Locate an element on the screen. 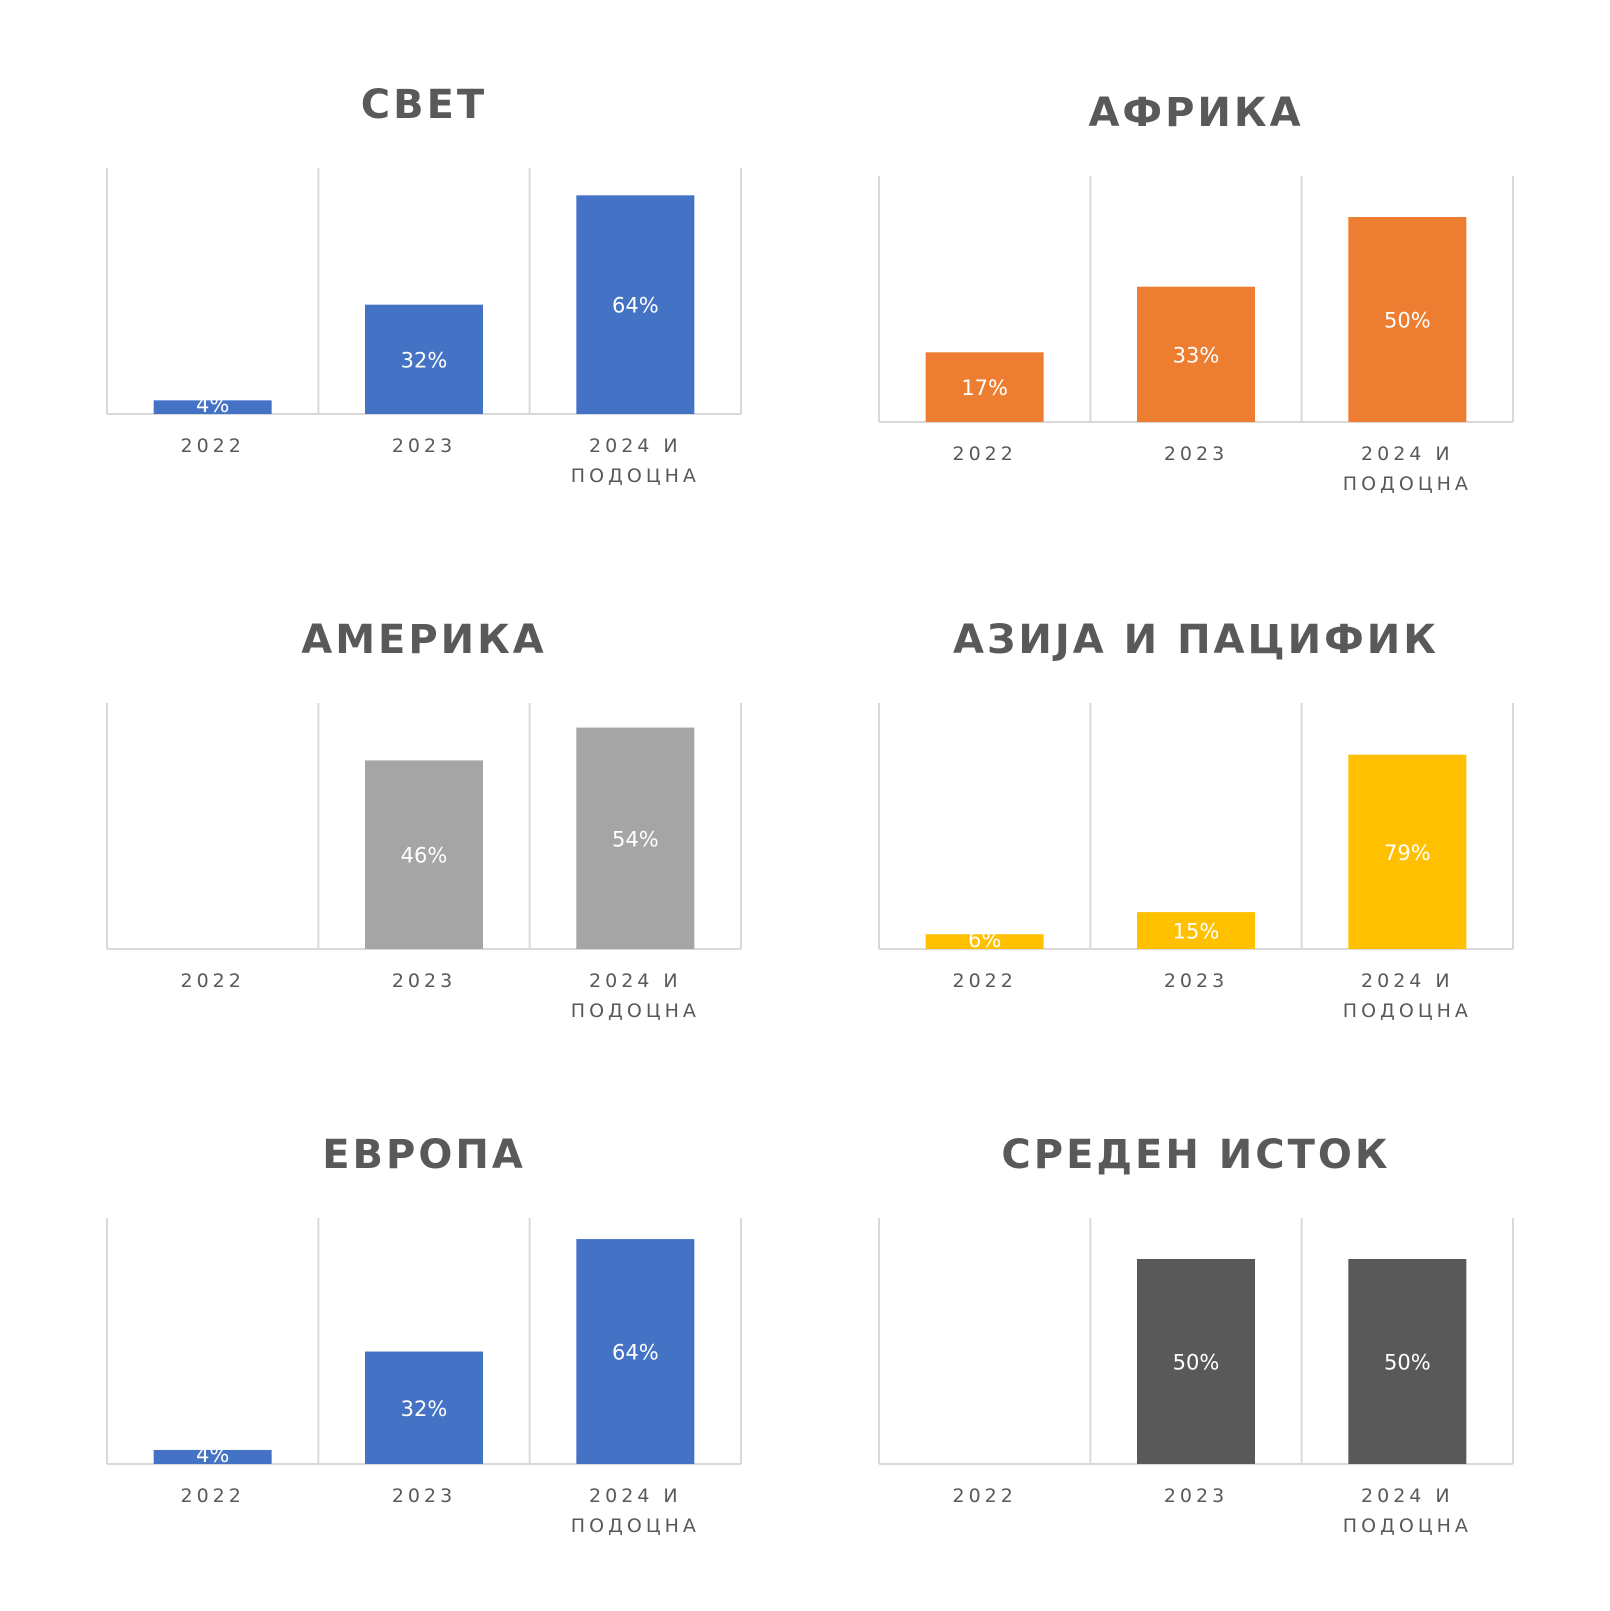 Image resolution: width=1610 pixels, height=1611 pixels. data-label: 54% is located at coordinates (635, 839).